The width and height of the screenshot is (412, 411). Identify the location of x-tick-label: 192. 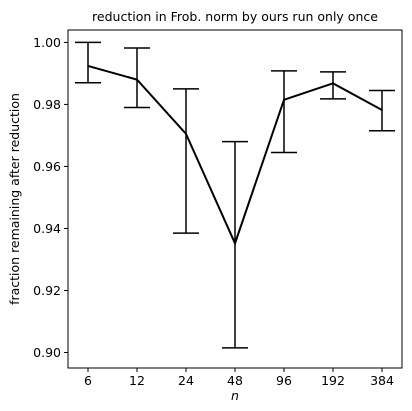
(333, 380).